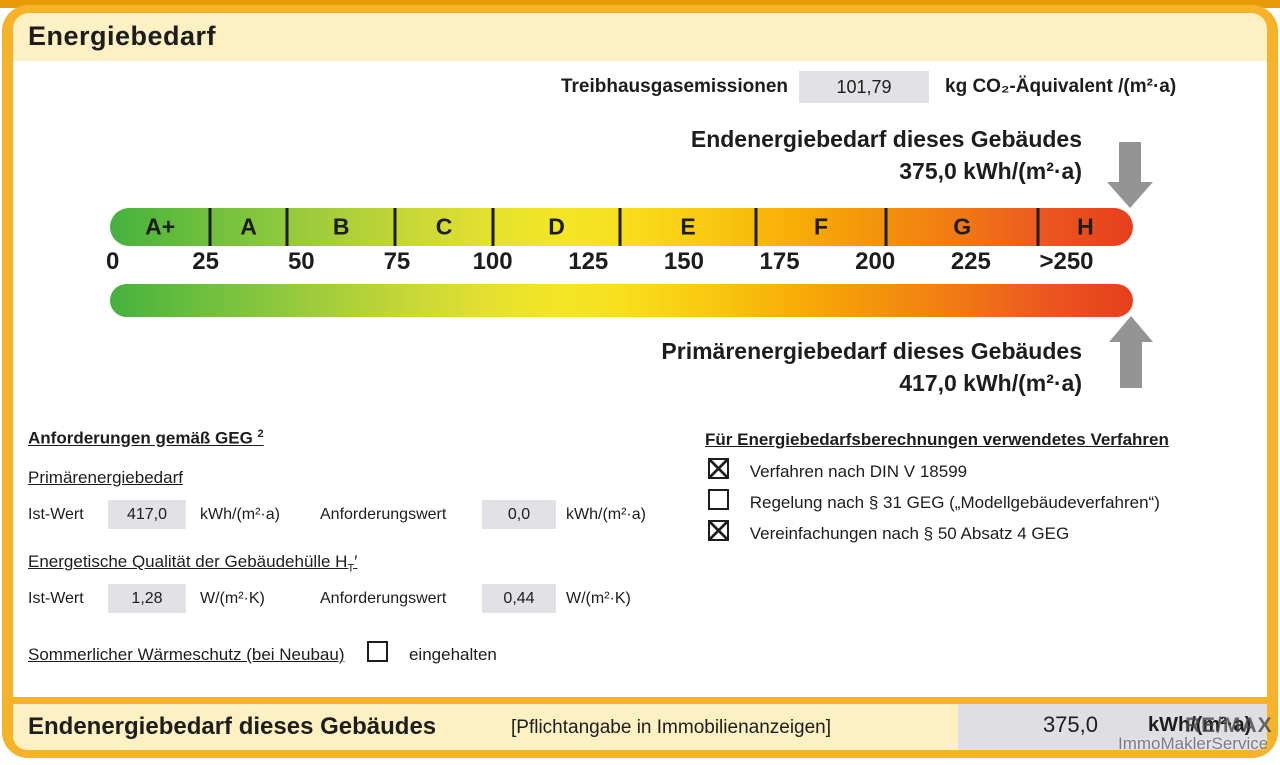  Describe the element at coordinates (688, 226) in the screenshot. I see `class-label-E: E` at that location.